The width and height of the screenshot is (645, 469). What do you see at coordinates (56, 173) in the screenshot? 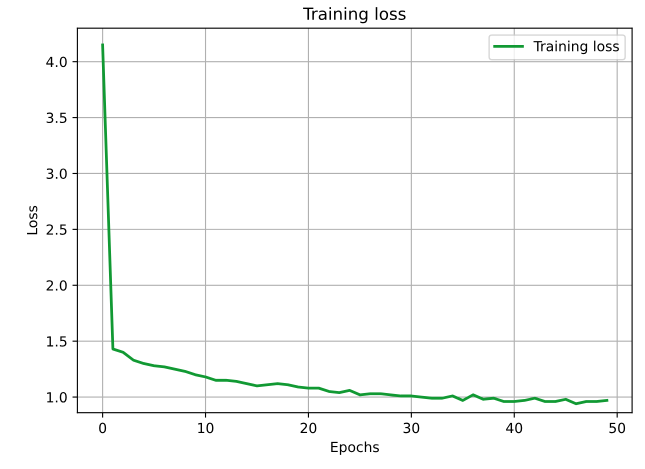
I see `y-tick-label: 3.0` at bounding box center [56, 173].